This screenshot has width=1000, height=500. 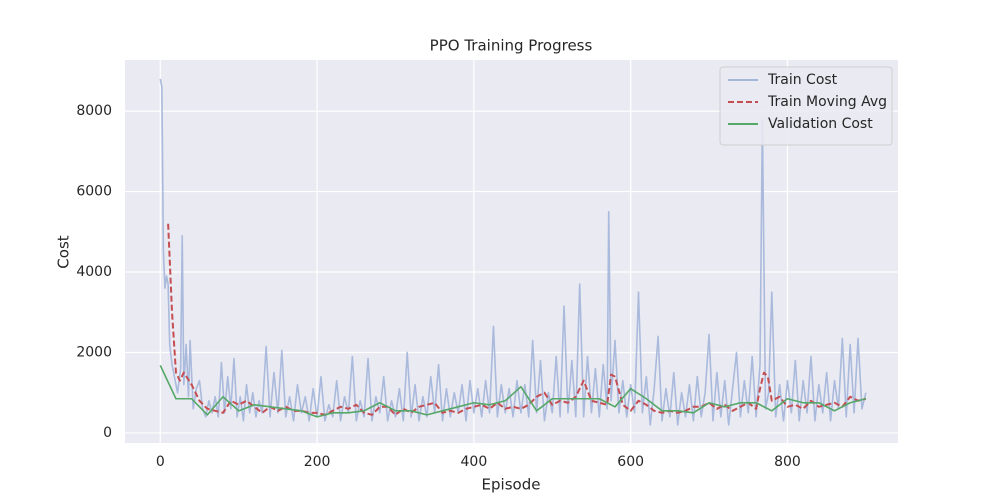 I want to click on x-tick-label: 800, so click(x=787, y=462).